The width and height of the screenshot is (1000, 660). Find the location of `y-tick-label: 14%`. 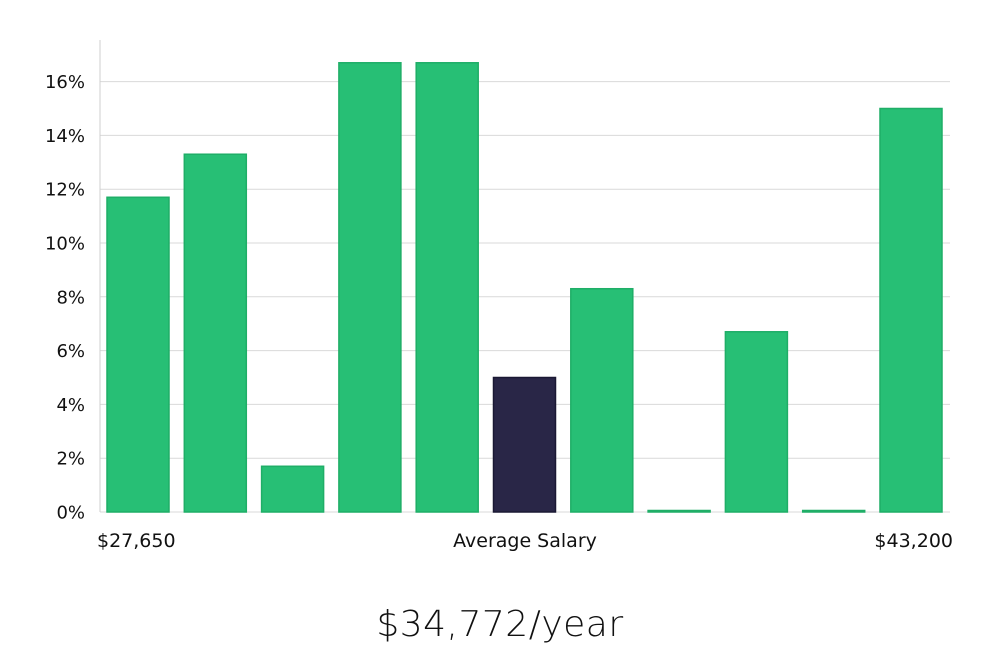

y-tick-label: 14% is located at coordinates (65, 136).